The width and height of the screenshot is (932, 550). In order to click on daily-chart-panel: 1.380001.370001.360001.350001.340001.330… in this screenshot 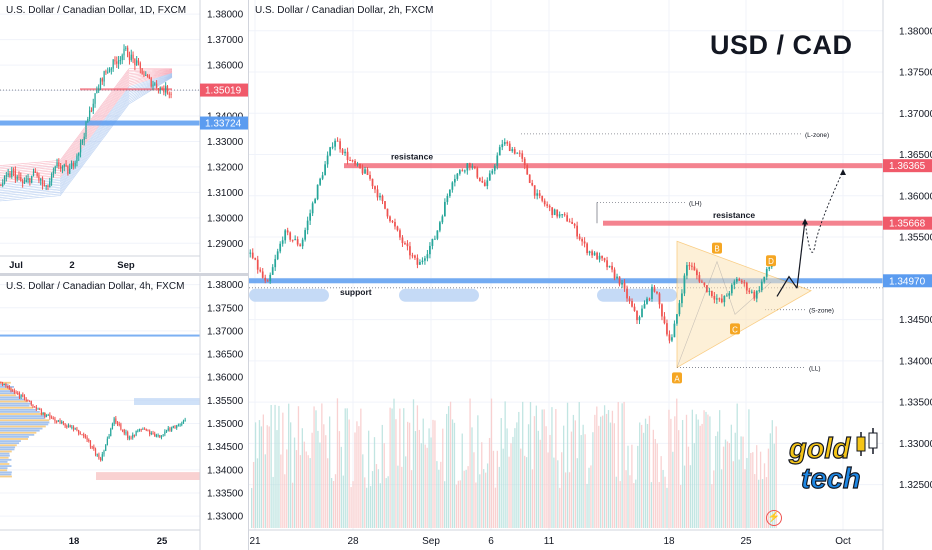, I will do `click(124, 136)`.